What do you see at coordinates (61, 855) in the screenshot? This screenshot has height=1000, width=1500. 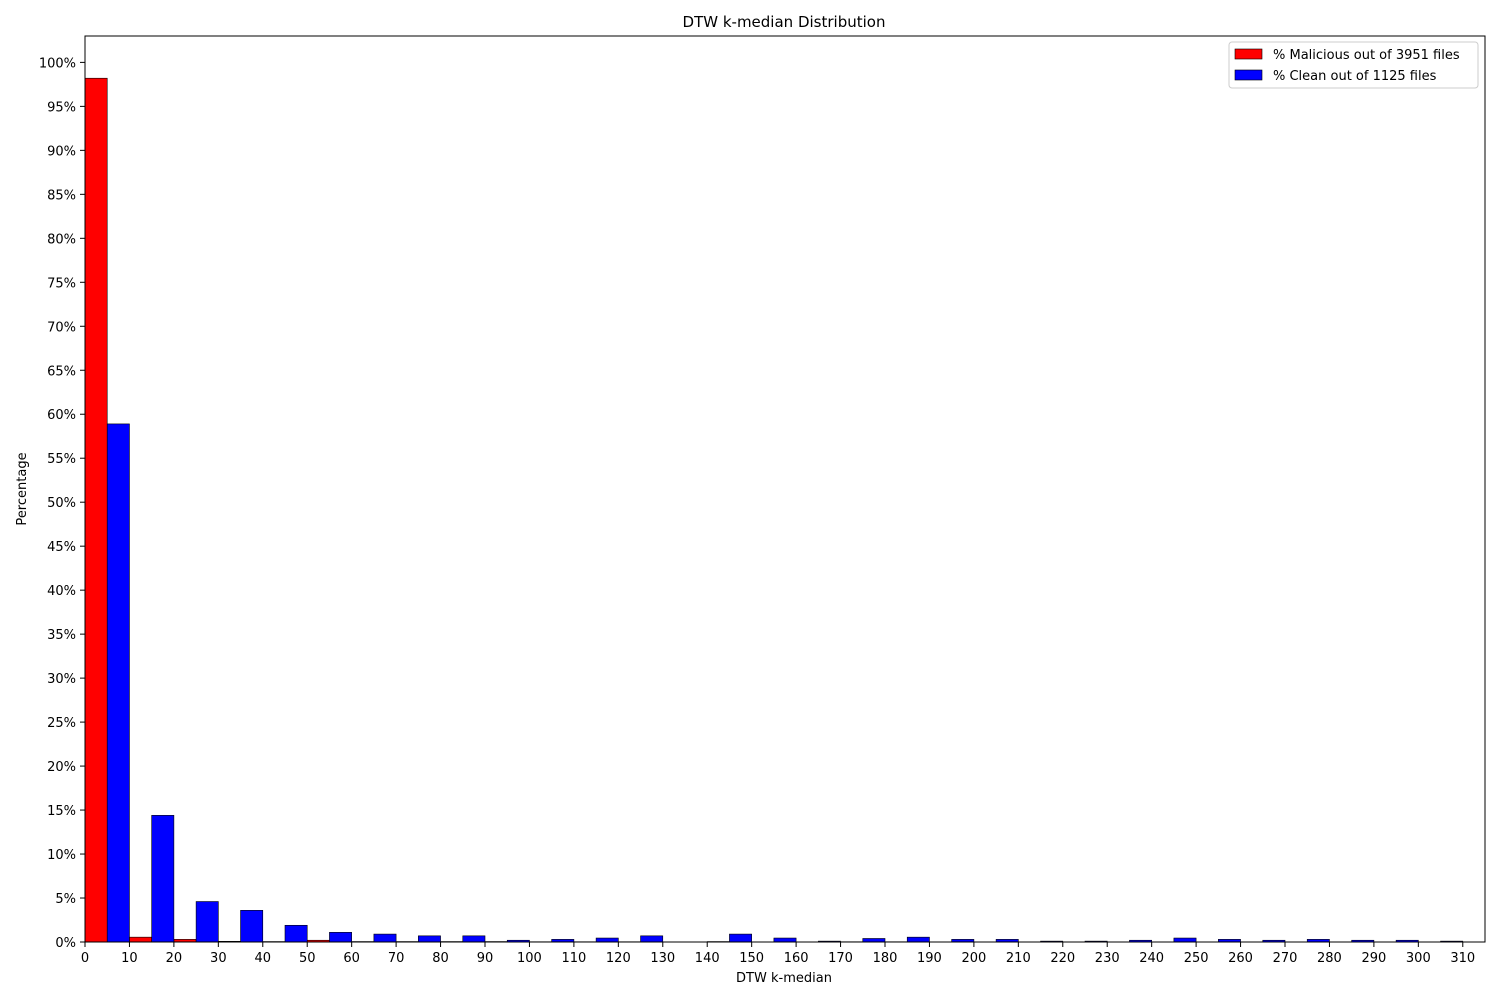 I see `y-tick-label-10: 10%` at bounding box center [61, 855].